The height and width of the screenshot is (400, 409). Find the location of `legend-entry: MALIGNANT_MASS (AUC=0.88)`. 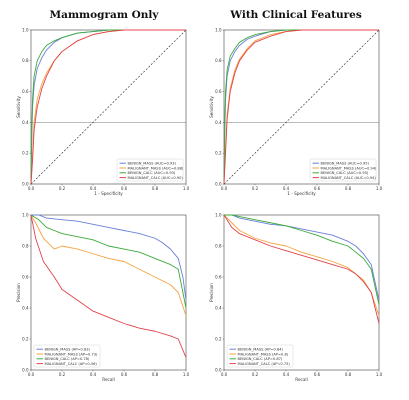

legend-entry: MALIGNANT_MASS (AUC=0.88) is located at coordinates (156, 168).